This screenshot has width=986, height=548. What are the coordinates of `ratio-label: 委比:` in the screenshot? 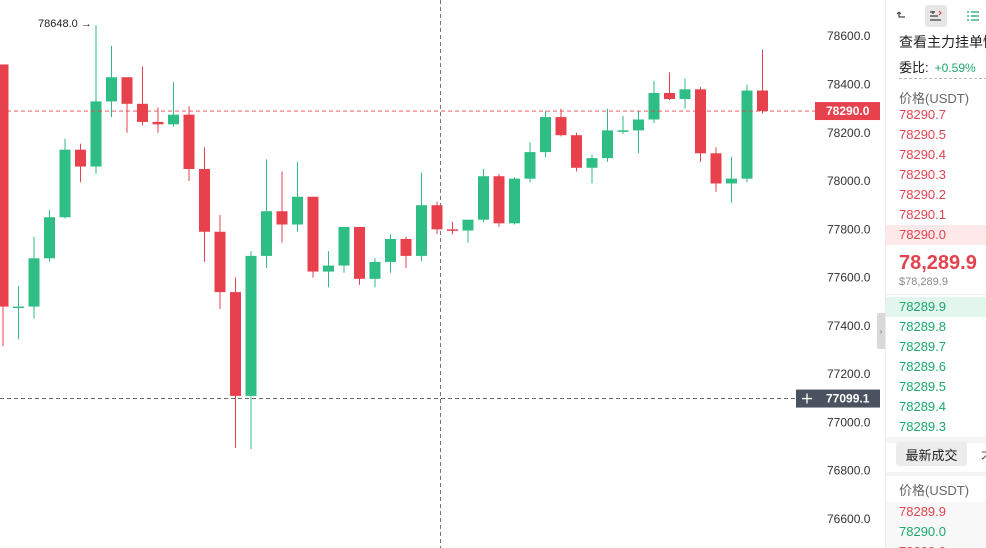 It's located at (914, 67).